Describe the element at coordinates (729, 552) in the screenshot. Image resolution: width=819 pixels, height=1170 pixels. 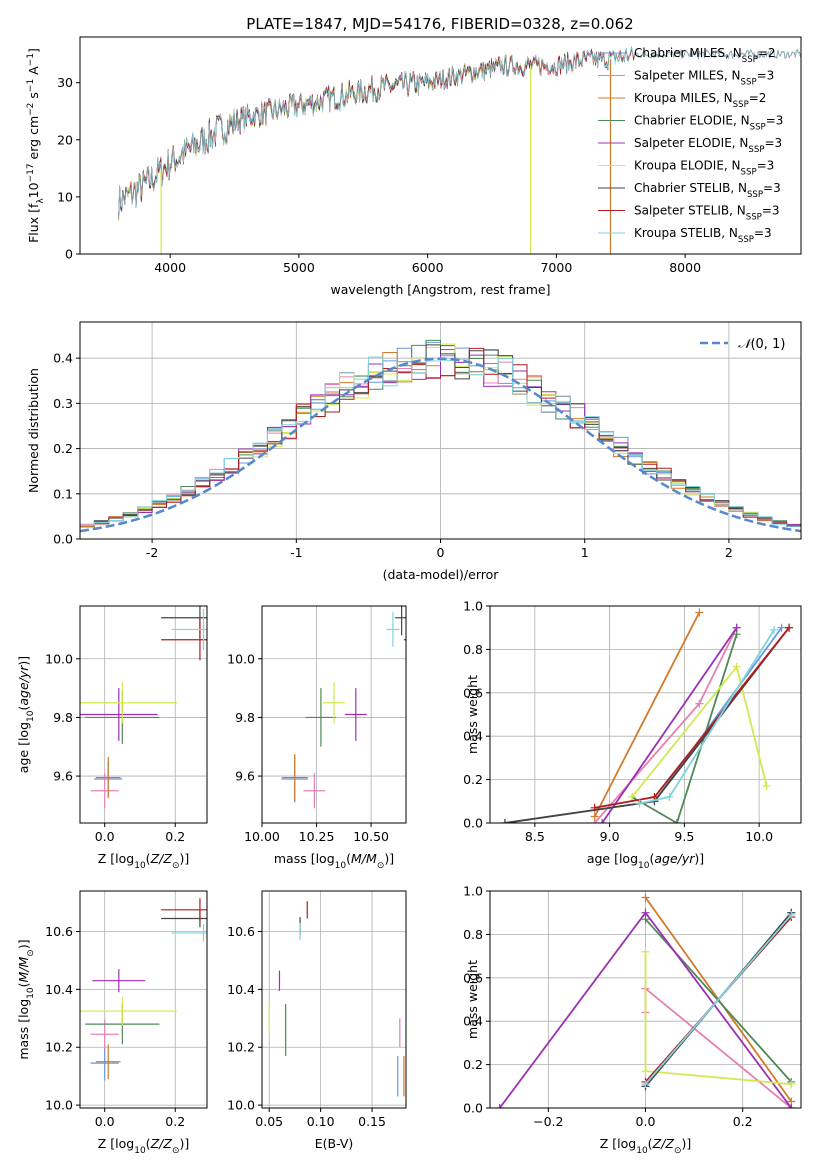
I see `x-tick-label: 2` at that location.